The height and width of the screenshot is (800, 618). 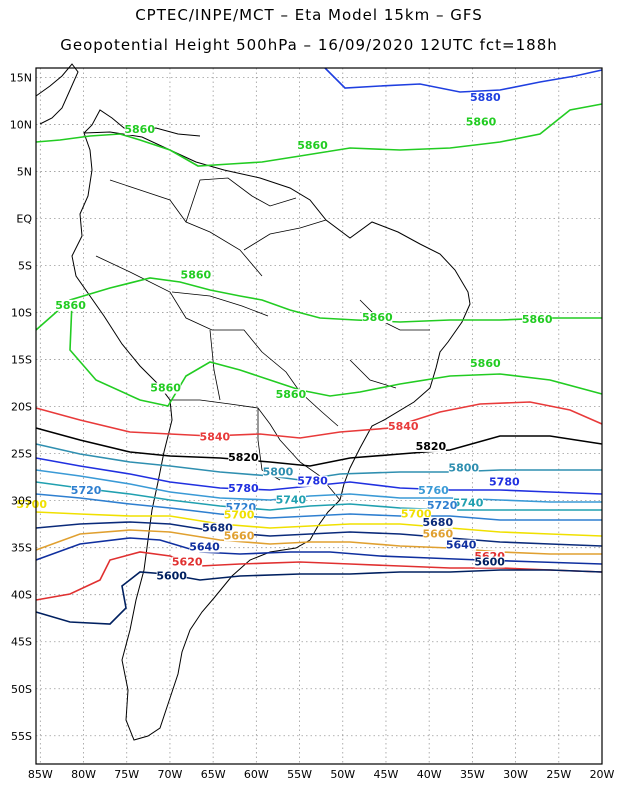 What do you see at coordinates (24, 171) in the screenshot?
I see `latitude-label: 5N` at bounding box center [24, 171].